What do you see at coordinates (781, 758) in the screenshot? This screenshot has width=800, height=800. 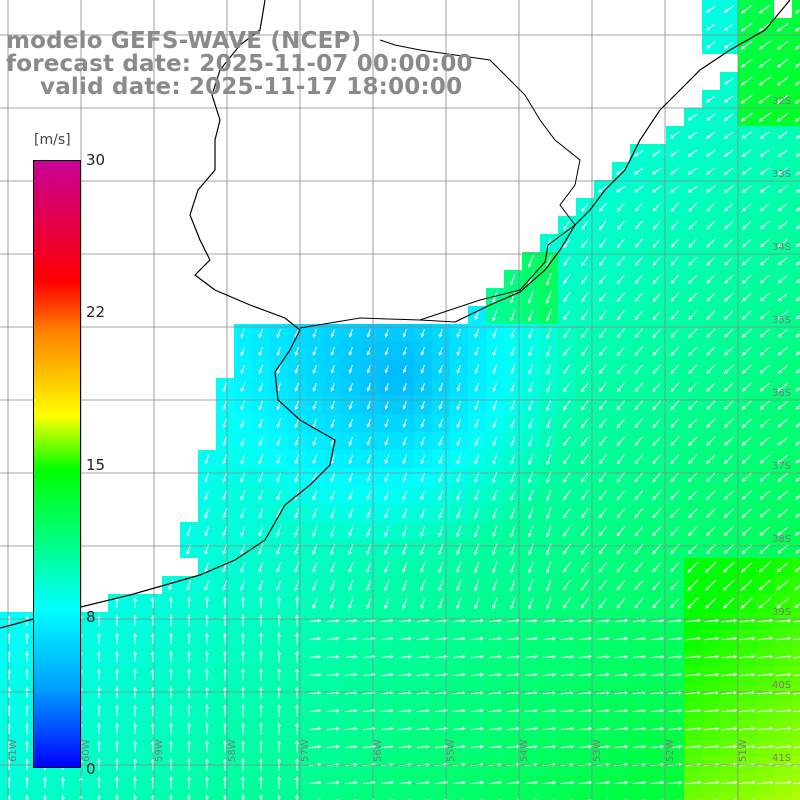 I see `lat-label: 41S` at bounding box center [781, 758].